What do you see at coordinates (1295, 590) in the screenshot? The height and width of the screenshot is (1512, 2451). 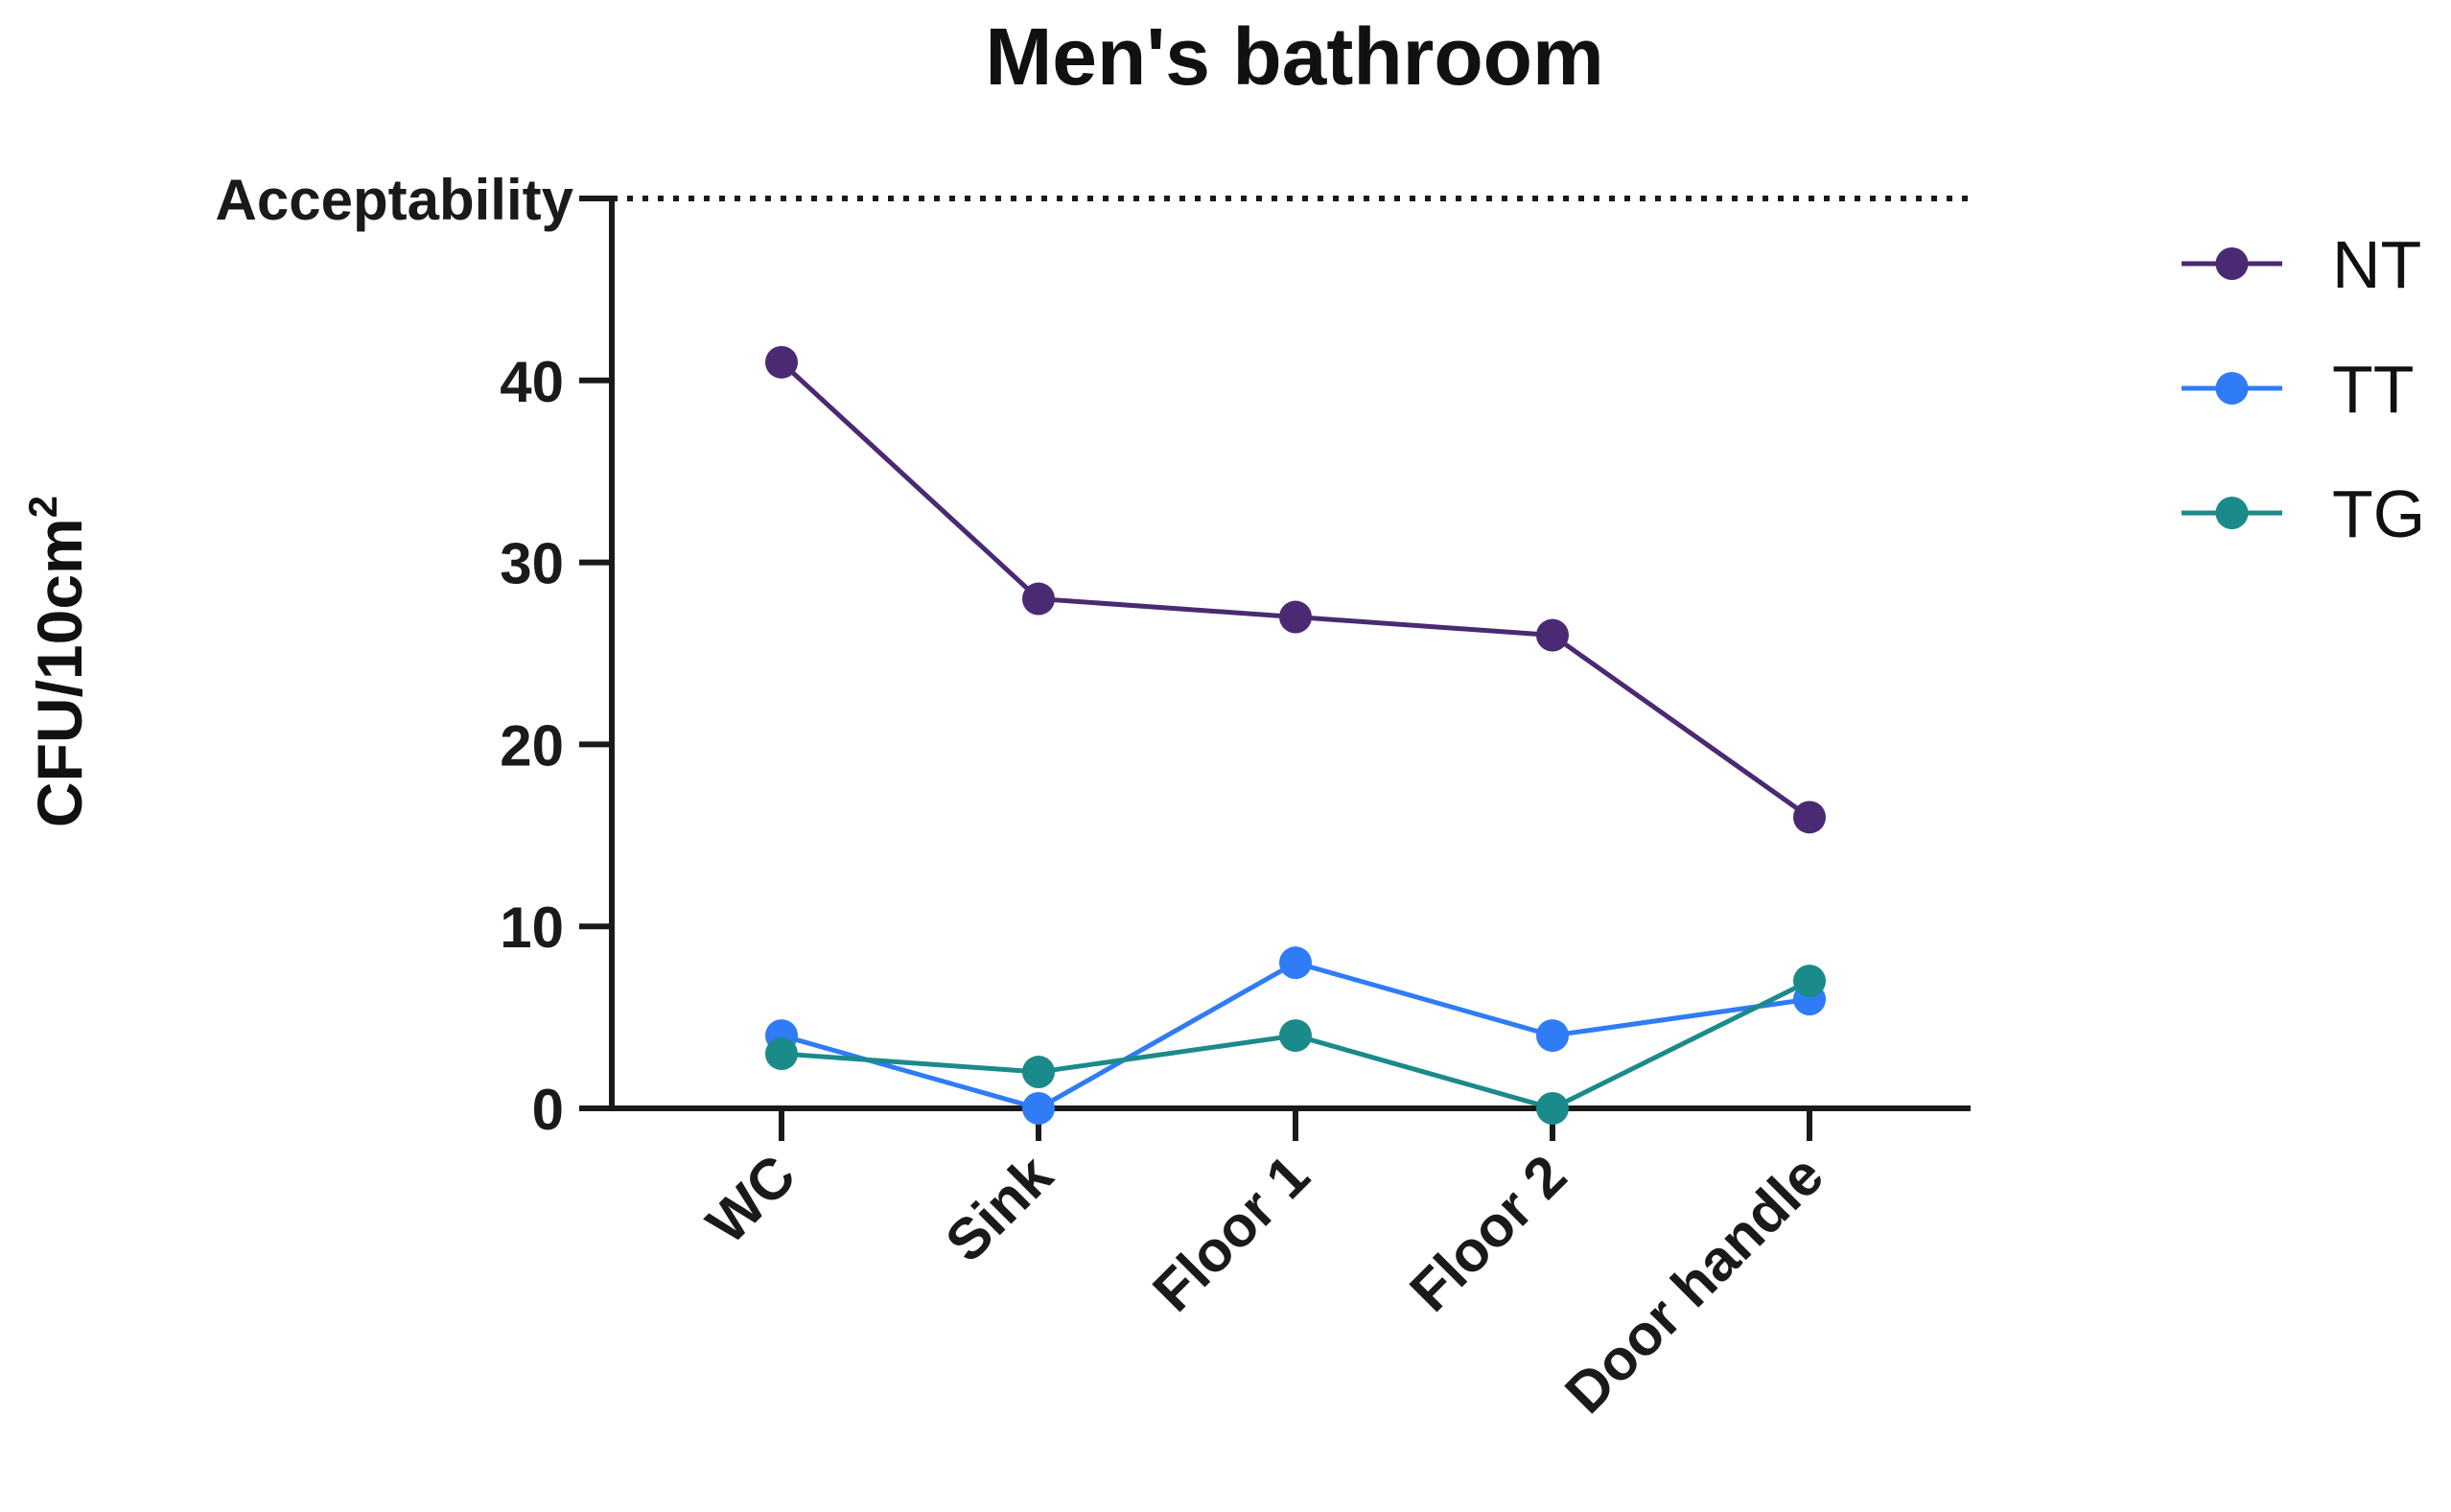 I see `series-line-nt` at bounding box center [1295, 590].